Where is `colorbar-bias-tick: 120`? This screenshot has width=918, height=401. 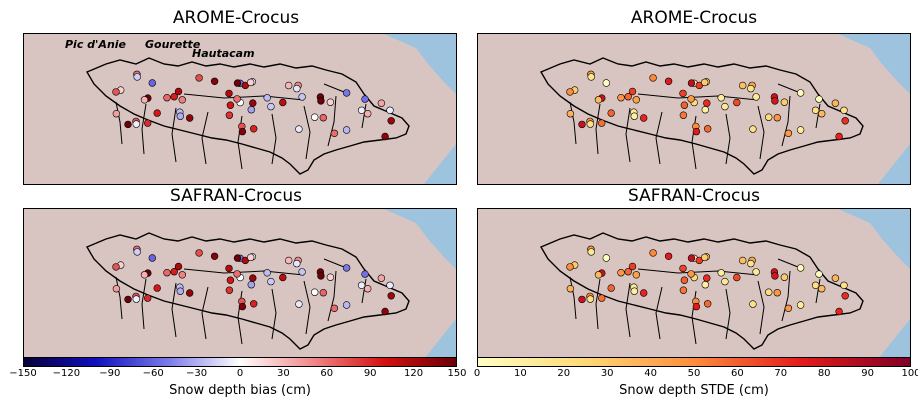 colorbar-bias-tick: 120 is located at coordinates (414, 373).